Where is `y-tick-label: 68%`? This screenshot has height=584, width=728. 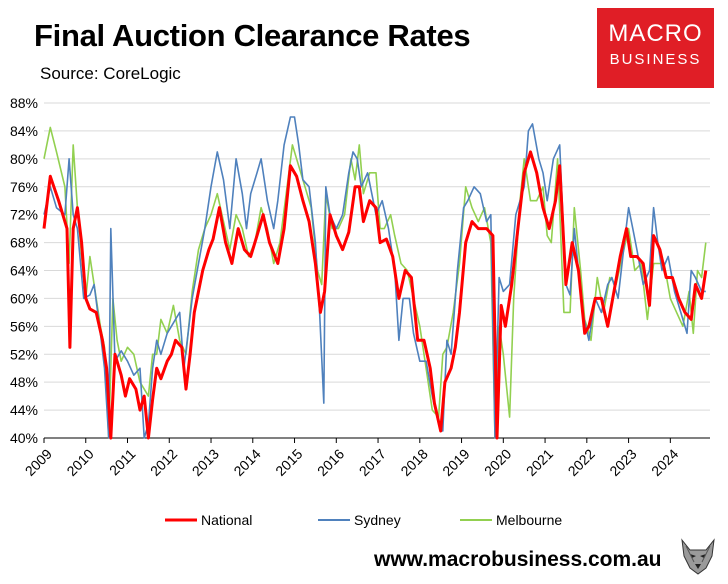 y-tick-label: 68% is located at coordinates (24, 243).